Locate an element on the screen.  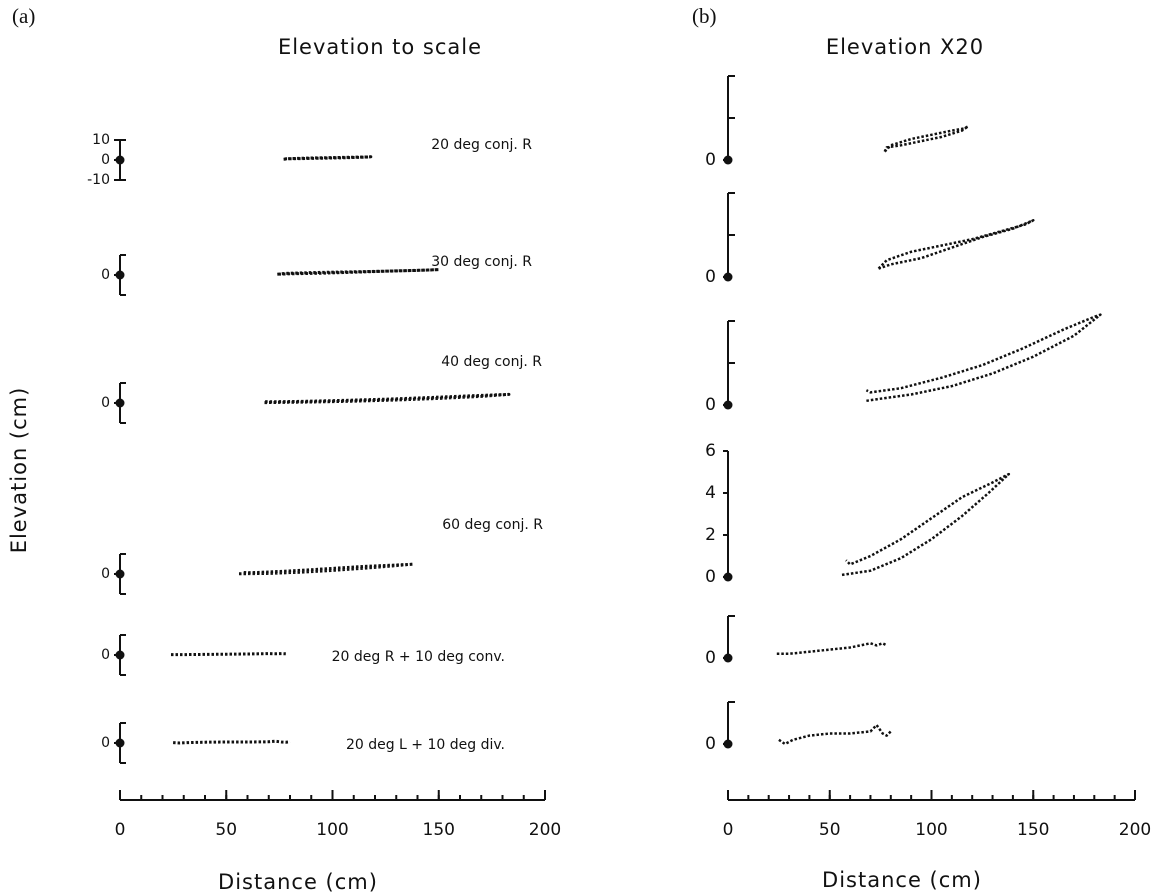
series-name: 20 deg conj. R is located at coordinates (481, 145).